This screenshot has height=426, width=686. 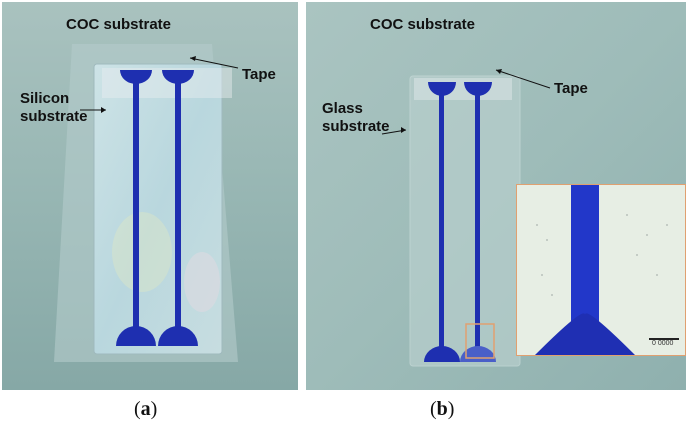 What do you see at coordinates (585, 334) in the screenshot?
I see `inset-reservoir` at bounding box center [585, 334].